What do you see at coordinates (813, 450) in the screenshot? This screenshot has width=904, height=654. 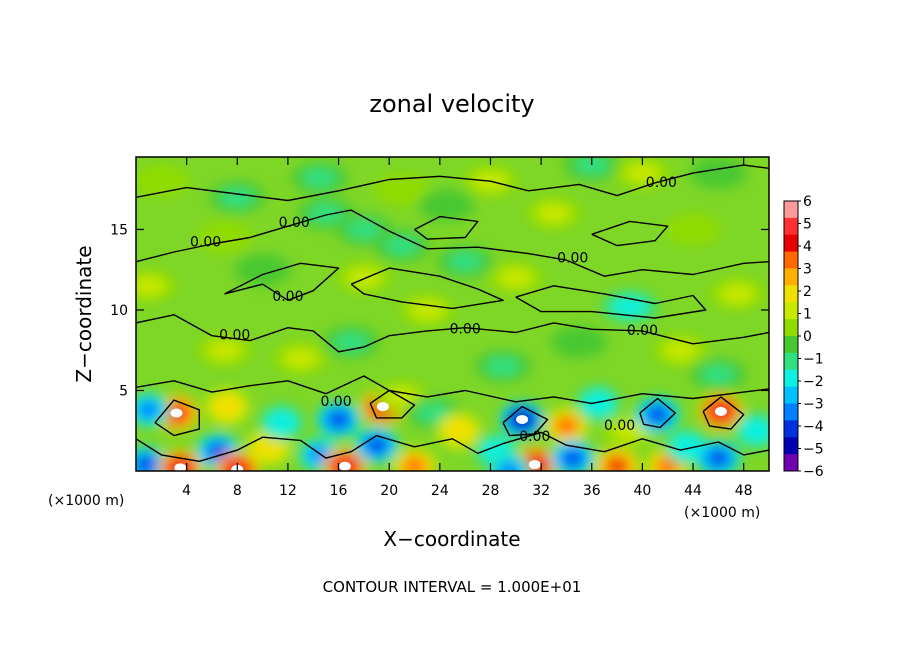 I see `colorbar-tick-label: −5` at bounding box center [813, 450].